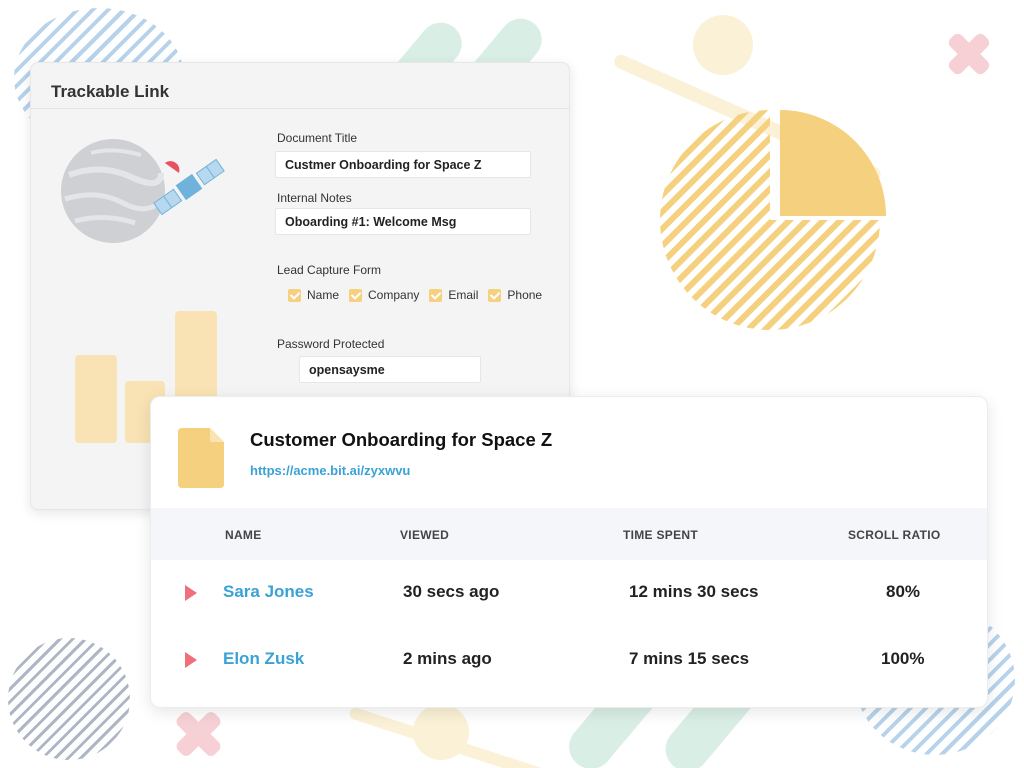 The width and height of the screenshot is (1024, 768). I want to click on time-spent: 12 mins 30 secs, so click(694, 591).